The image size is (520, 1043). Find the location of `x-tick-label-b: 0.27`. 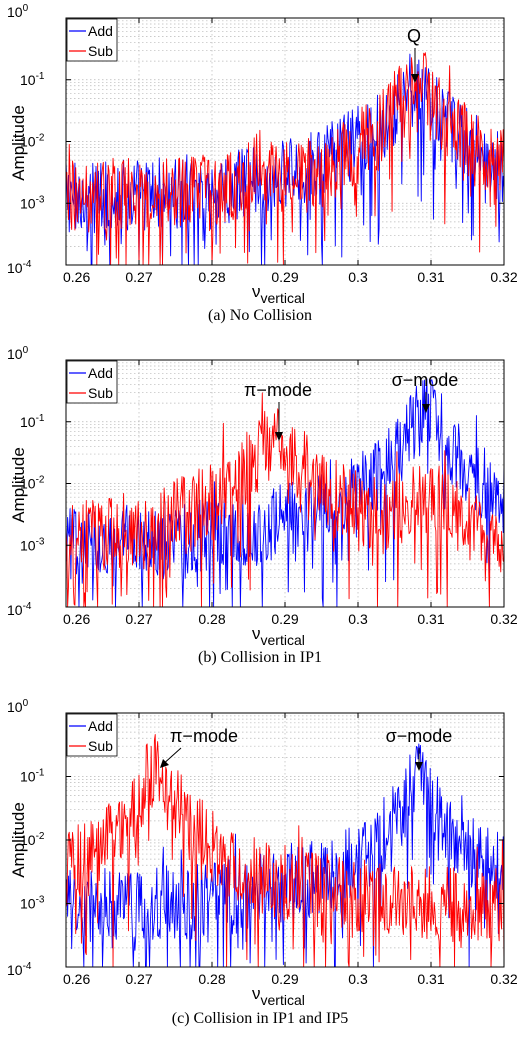

x-tick-label-b: 0.27 is located at coordinates (138, 619).